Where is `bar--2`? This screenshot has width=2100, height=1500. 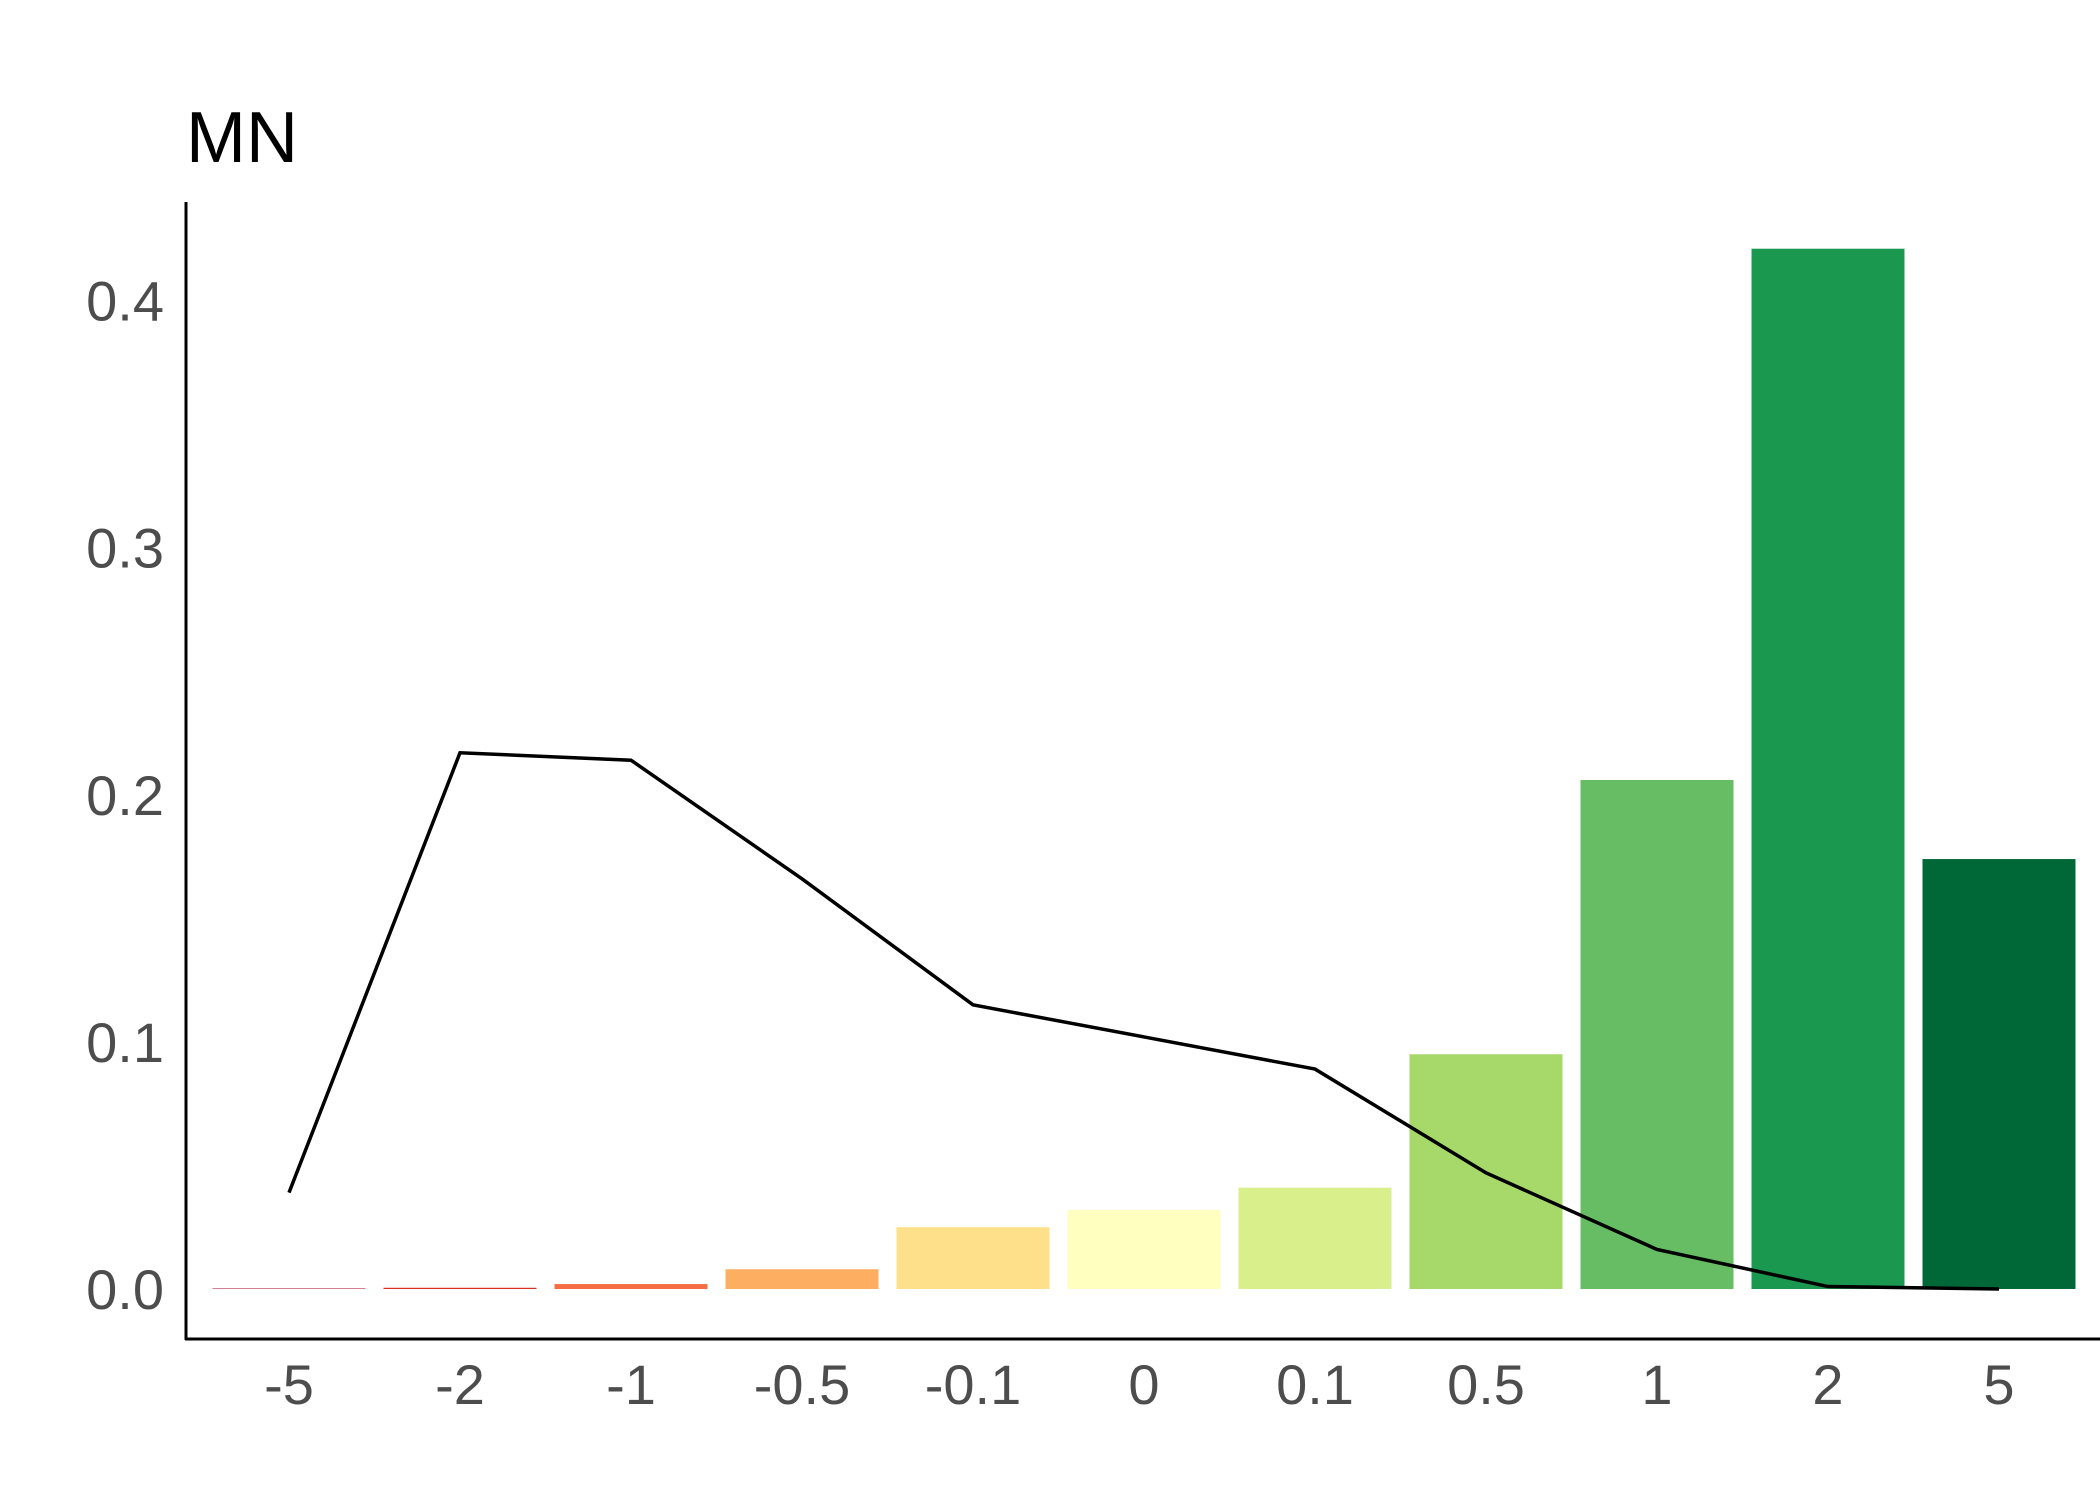 bar--2 is located at coordinates (460, 1288).